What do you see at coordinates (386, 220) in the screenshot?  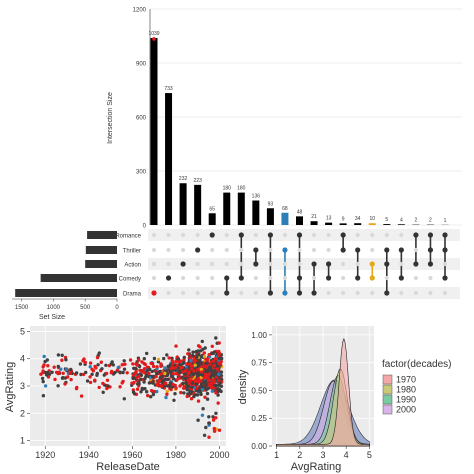 I see `bar-value-label: 5` at bounding box center [386, 220].